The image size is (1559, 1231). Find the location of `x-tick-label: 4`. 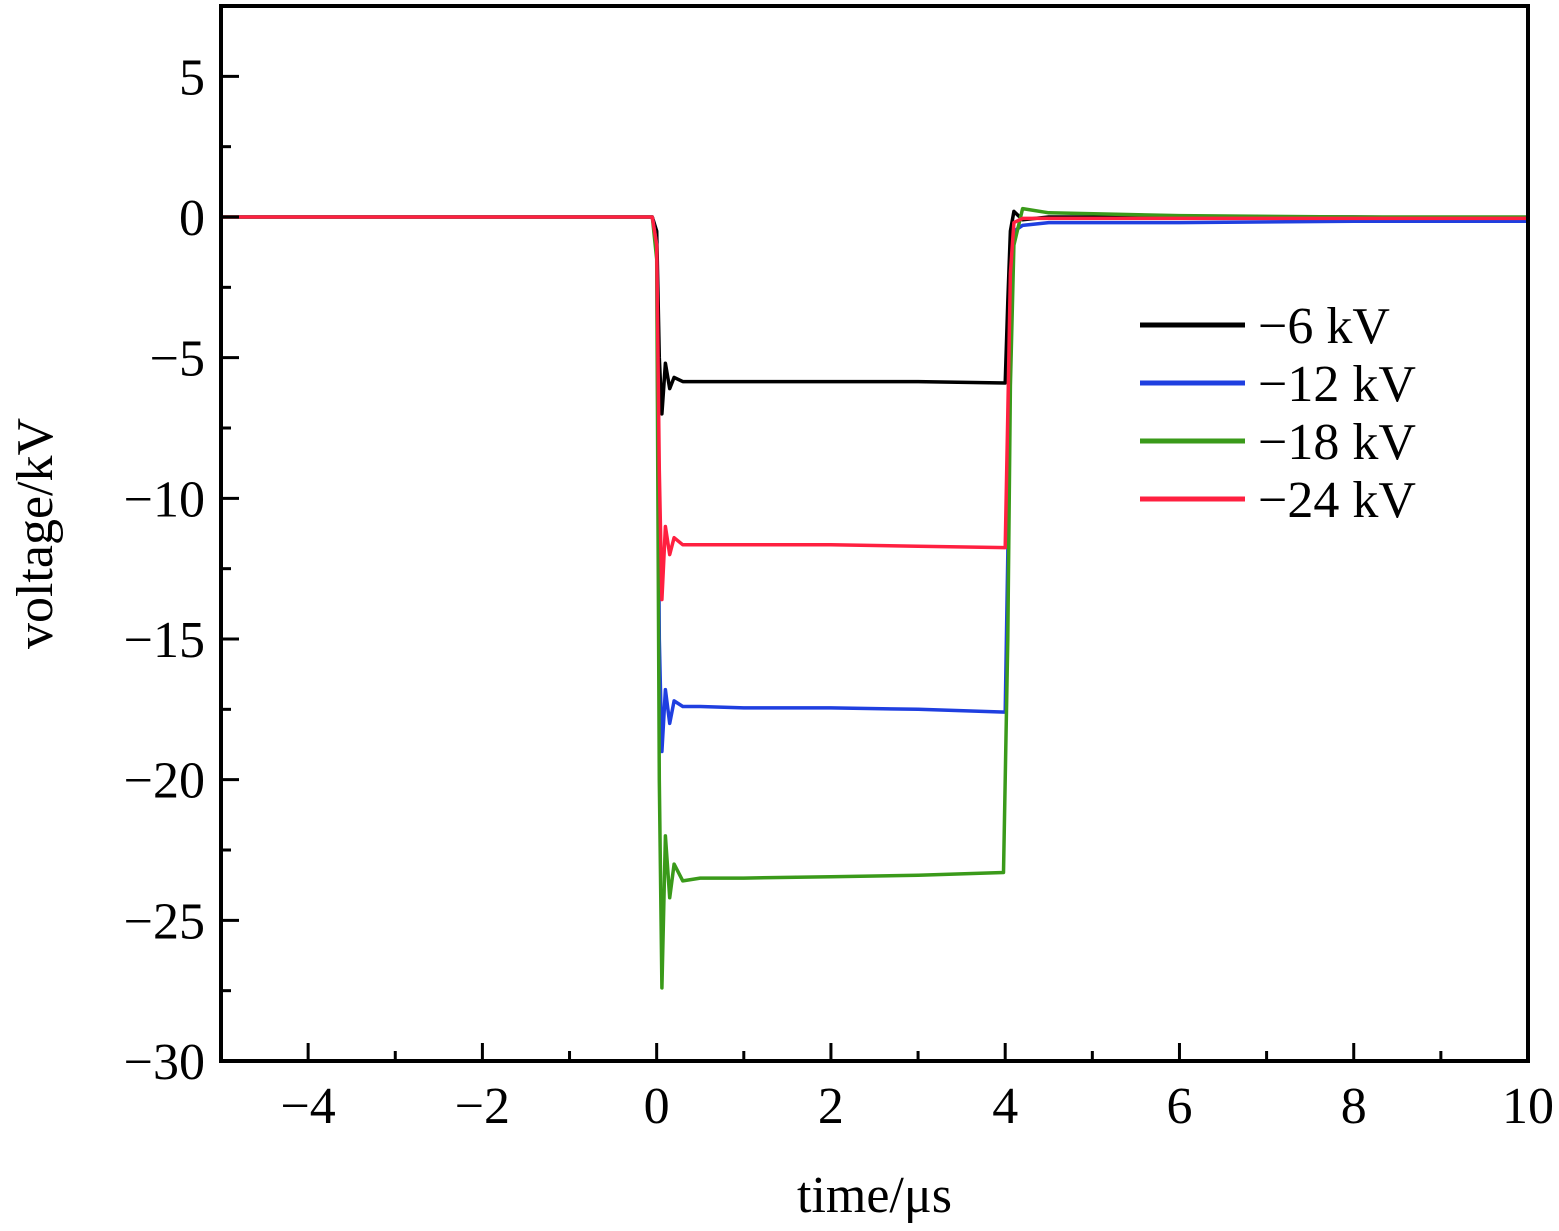

x-tick-label: 4 is located at coordinates (1005, 1106).